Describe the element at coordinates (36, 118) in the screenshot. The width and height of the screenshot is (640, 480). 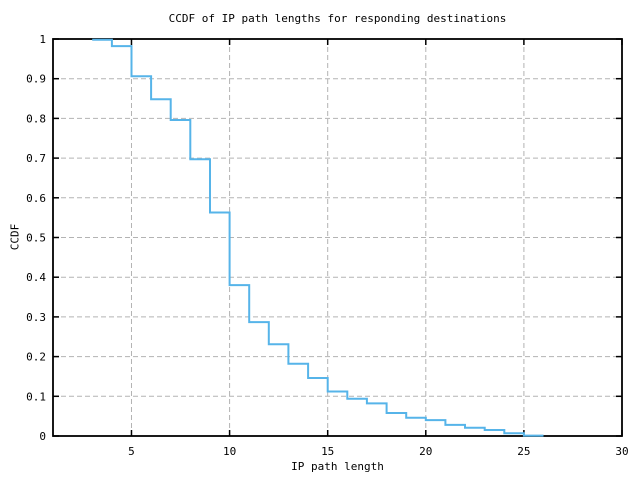
I see `y-tick-label: 0.8` at that location.